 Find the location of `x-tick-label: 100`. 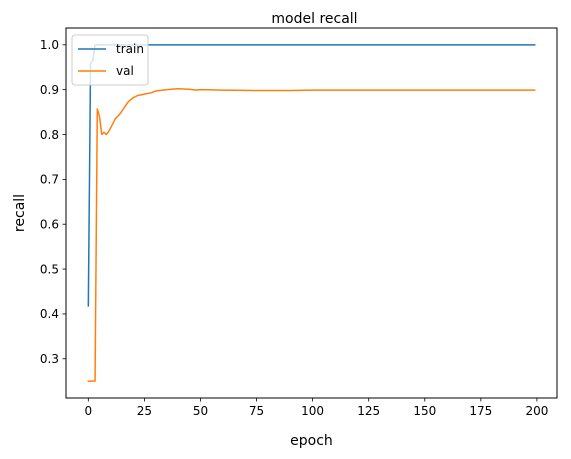

x-tick-label: 100 is located at coordinates (312, 411).